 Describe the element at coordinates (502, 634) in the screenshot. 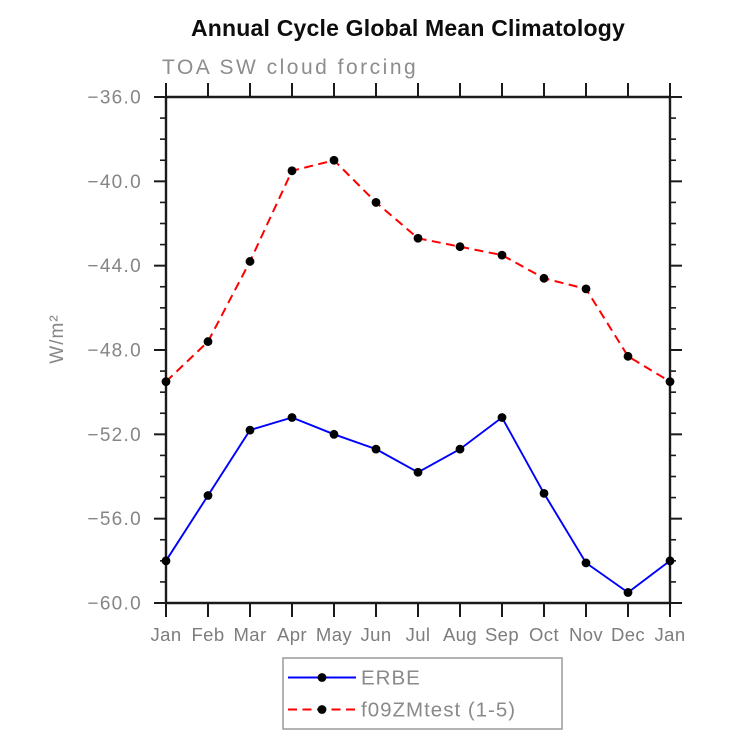

I see `x-tick-label: Sep` at that location.